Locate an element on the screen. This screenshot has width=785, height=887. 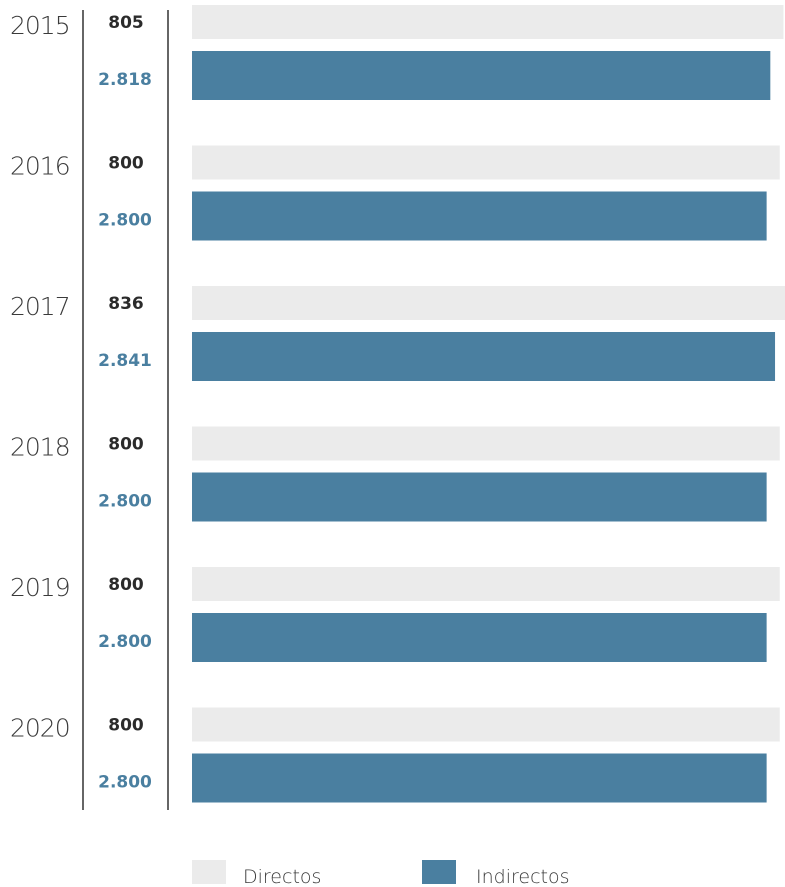
legend-swatch-directos is located at coordinates (209, 872).